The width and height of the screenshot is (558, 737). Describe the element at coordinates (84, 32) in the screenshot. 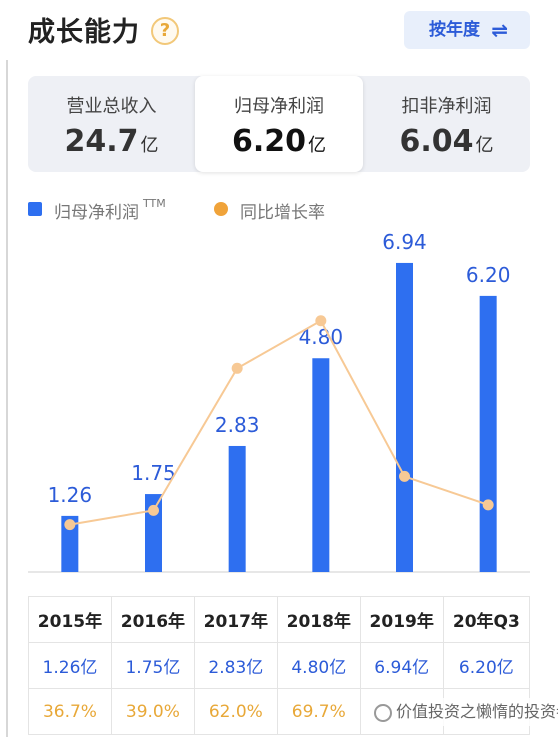

I see `page-title: 成长能力` at that location.